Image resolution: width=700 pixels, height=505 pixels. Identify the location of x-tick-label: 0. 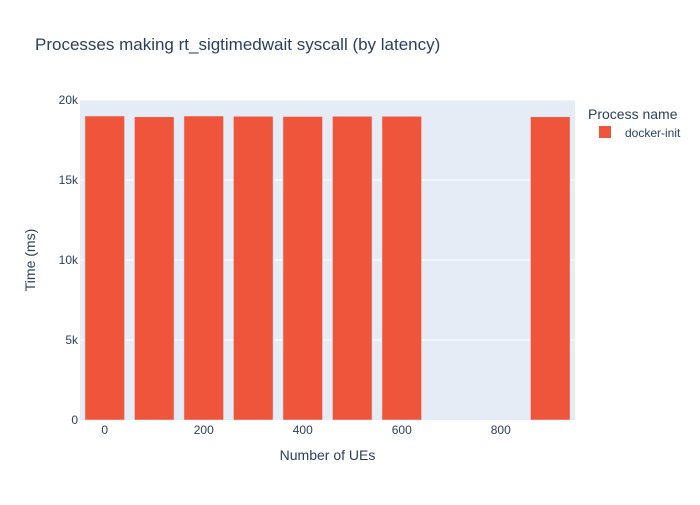
(104, 430).